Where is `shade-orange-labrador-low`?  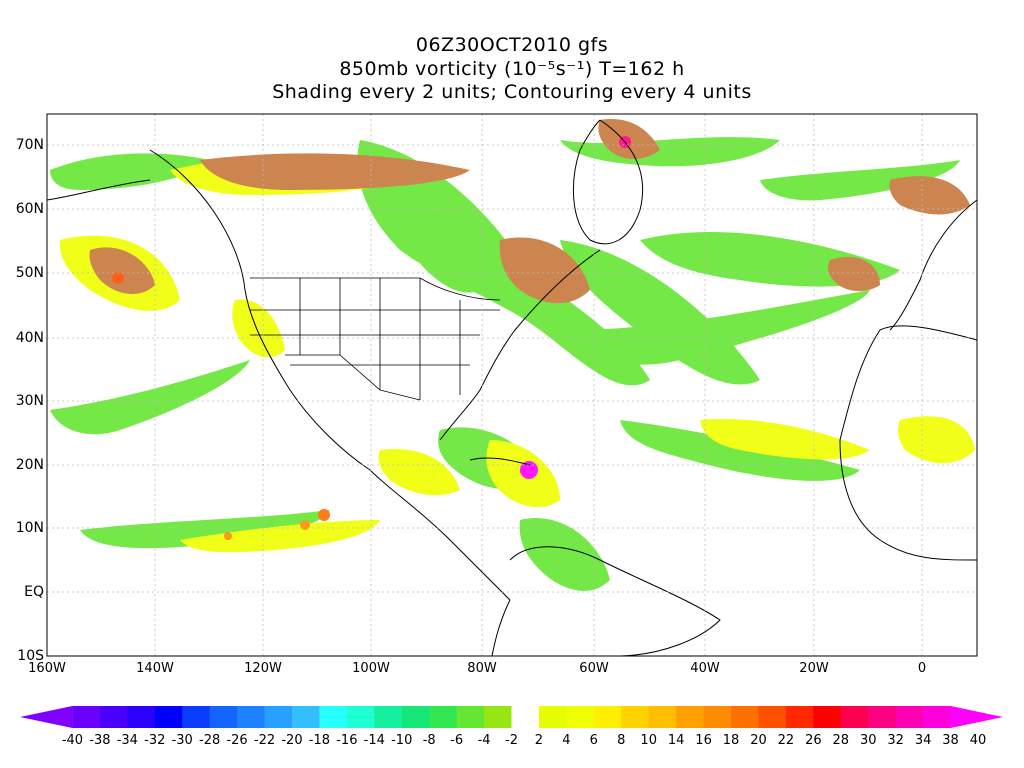
shade-orange-labrador-low is located at coordinates (544, 270).